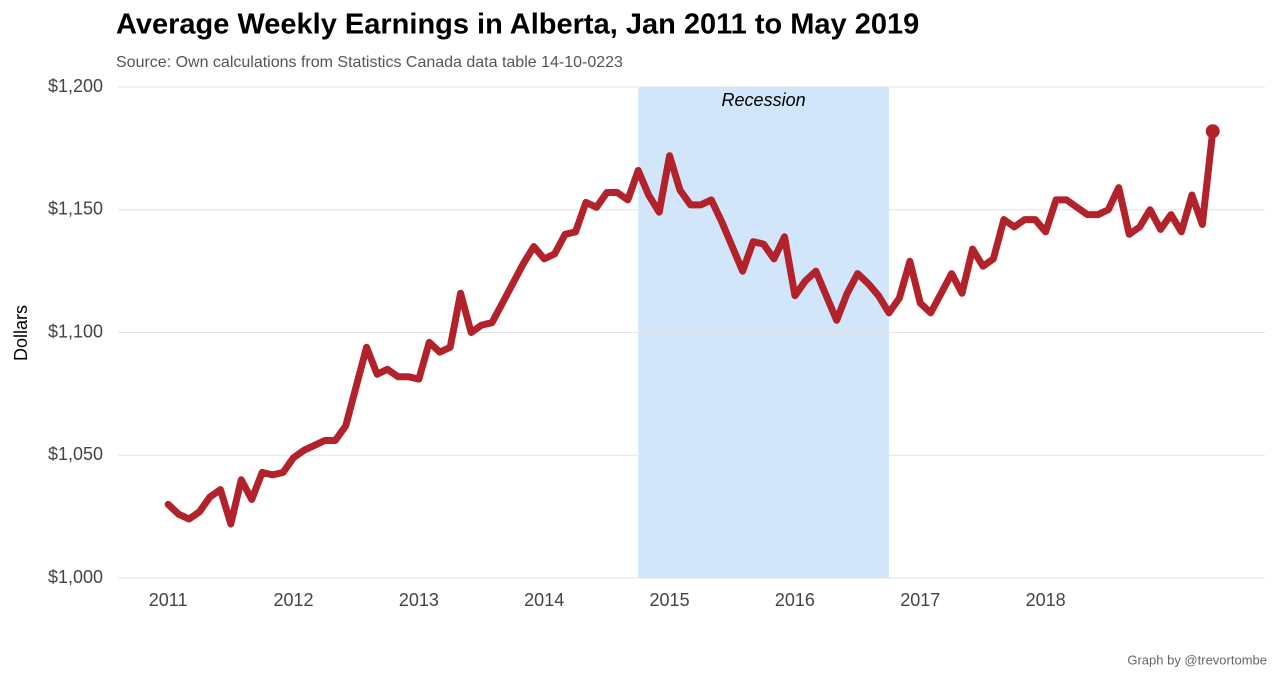 The width and height of the screenshot is (1280, 683). What do you see at coordinates (920, 600) in the screenshot?
I see `x-tick-label: 2017` at bounding box center [920, 600].